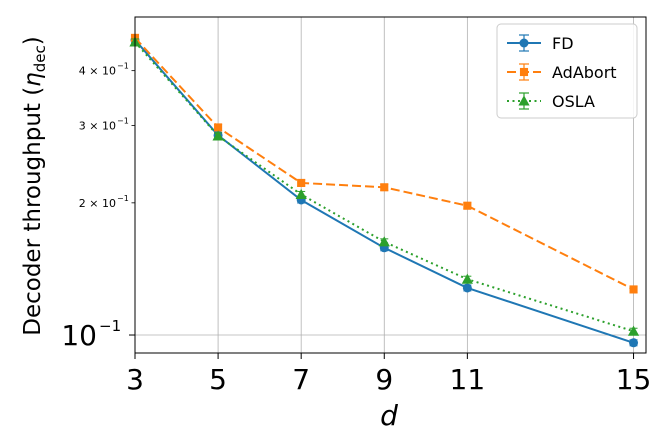  What do you see at coordinates (33, 79) in the screenshot?
I see `y-axis-label-eta: η` at bounding box center [33, 79].